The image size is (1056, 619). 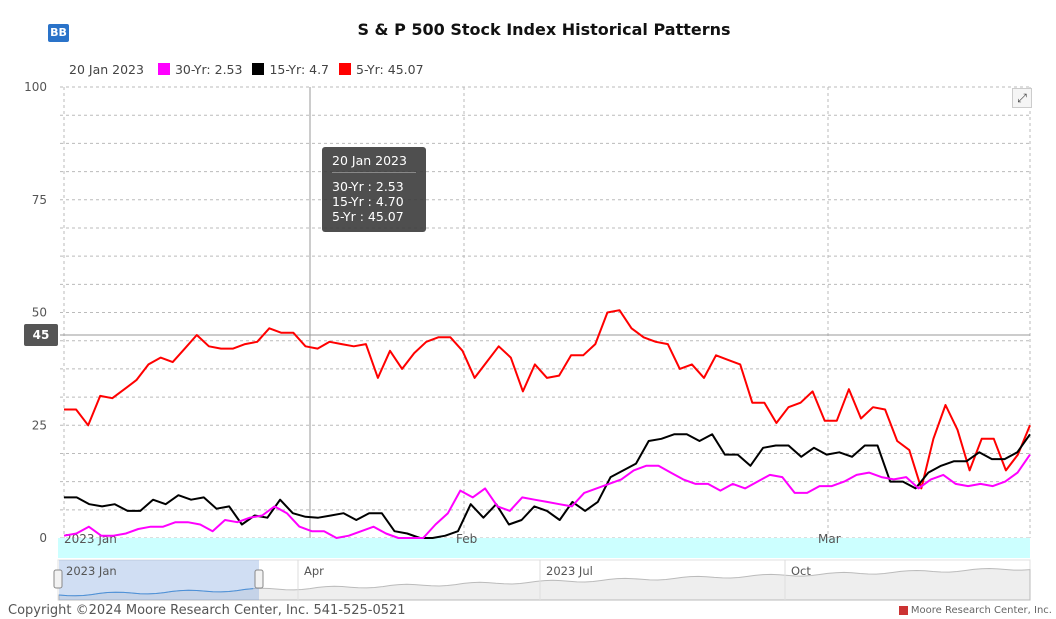 What do you see at coordinates (903, 610) in the screenshot?
I see `brand-logo-icon` at bounding box center [903, 610].